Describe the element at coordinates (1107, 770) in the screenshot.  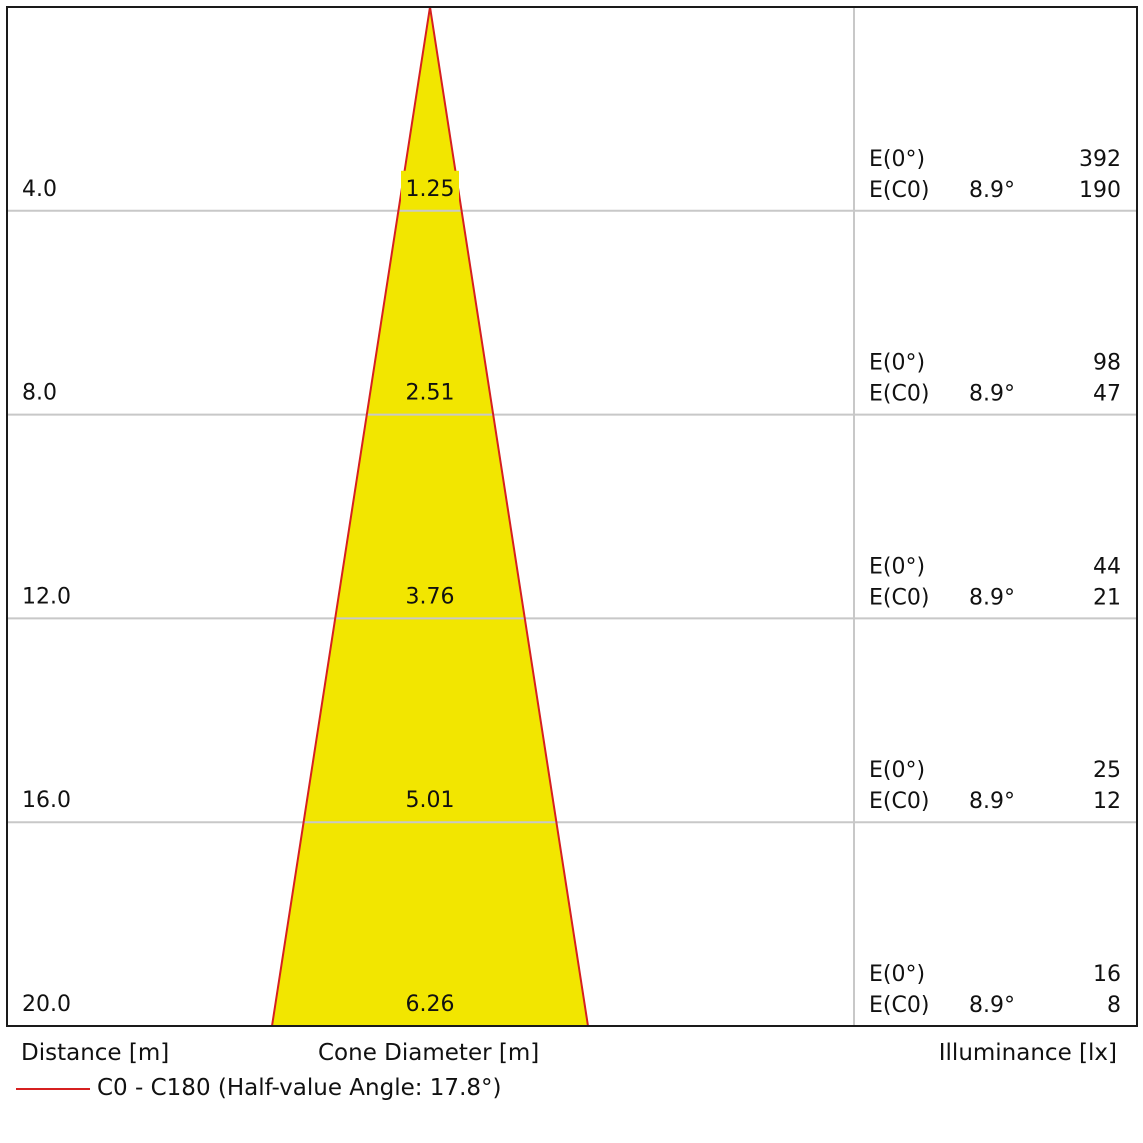
I see `e0-value: 25` at that location.